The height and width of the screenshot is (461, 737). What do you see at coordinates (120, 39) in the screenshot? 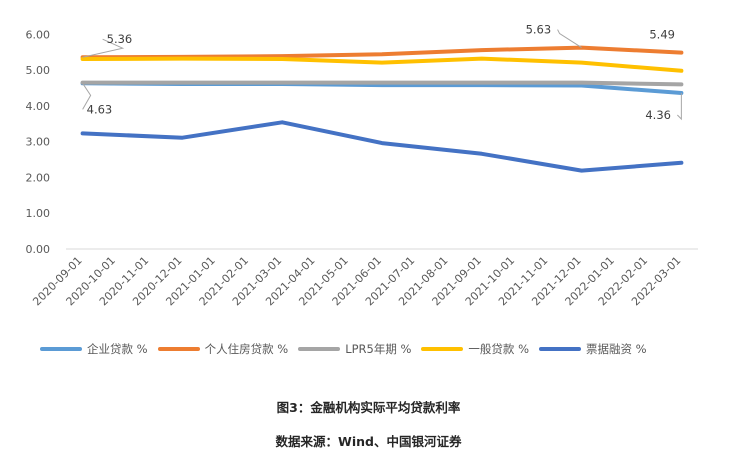
I see `annotation-label: 5.36` at bounding box center [120, 39].